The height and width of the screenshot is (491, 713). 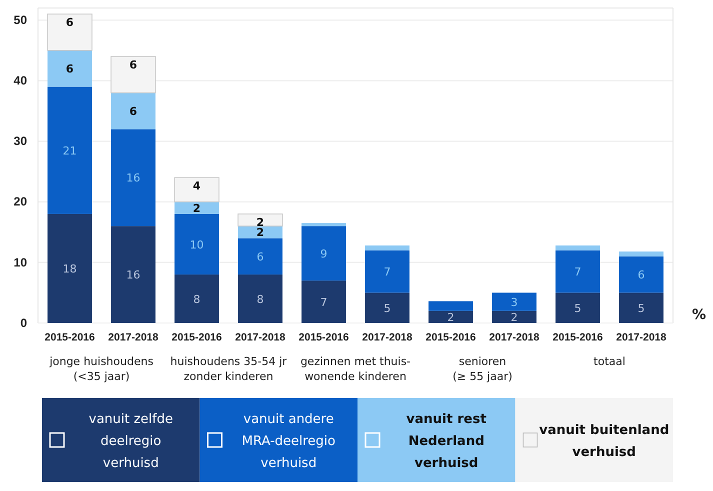 What do you see at coordinates (196, 186) in the screenshot?
I see `data-label: 4` at bounding box center [196, 186].